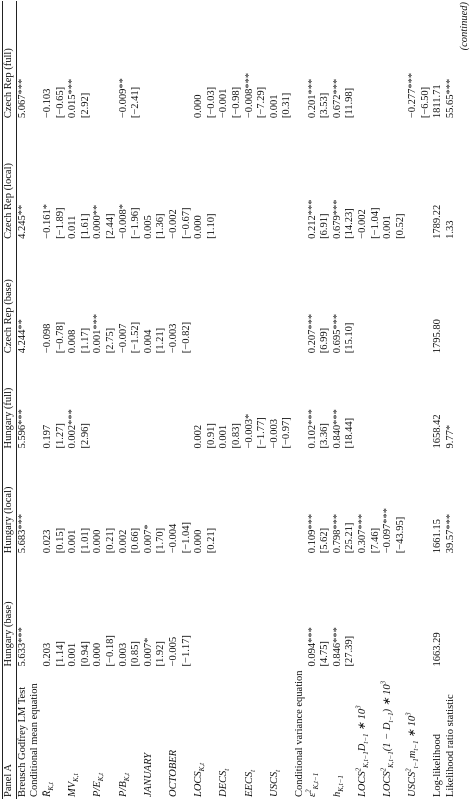 The height and width of the screenshot is (801, 474). Describe the element at coordinates (438, 221) in the screenshot. I see `table-cell: 1789.22` at that location.